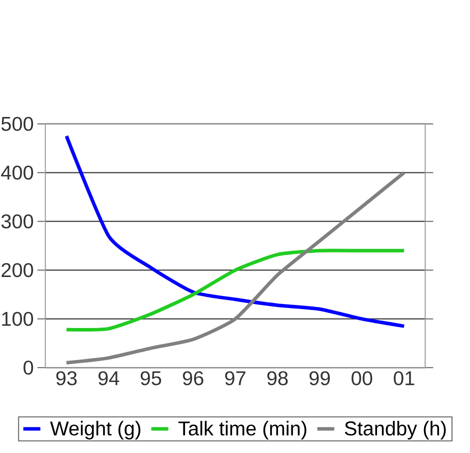  I want to click on x-tick-label: 00, so click(362, 378).